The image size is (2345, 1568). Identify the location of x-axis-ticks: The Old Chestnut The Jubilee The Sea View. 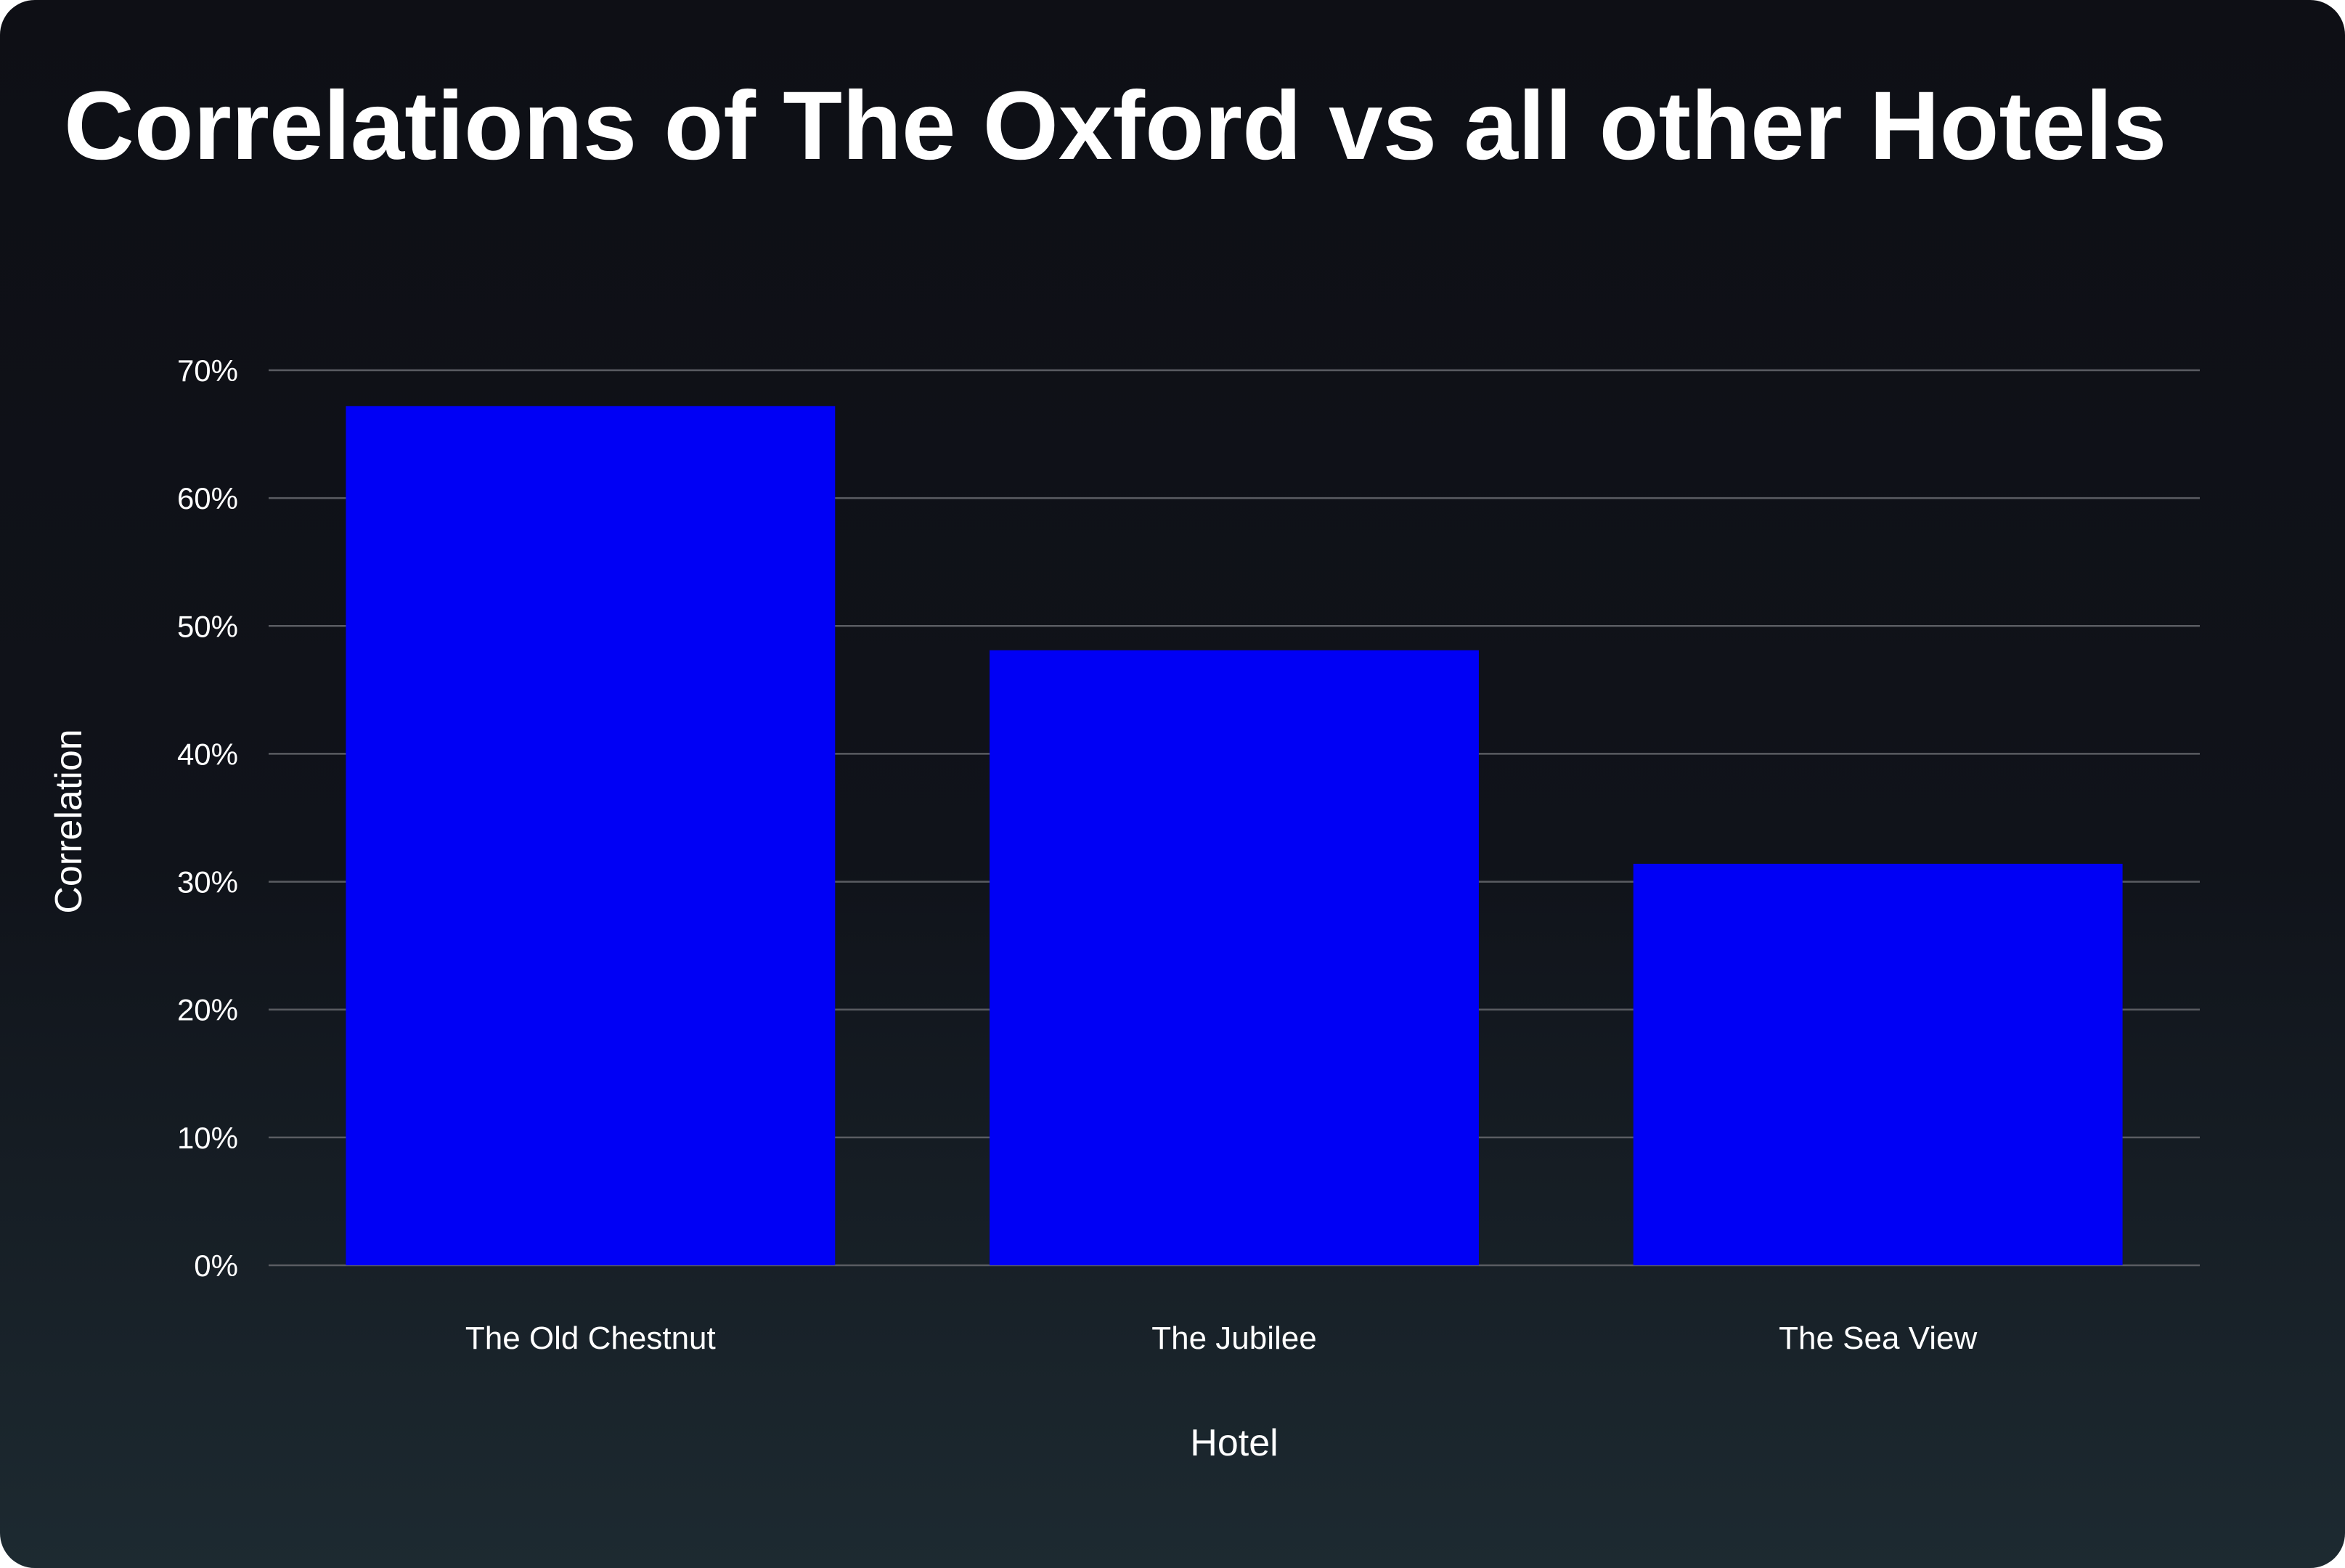
(1221, 1338).